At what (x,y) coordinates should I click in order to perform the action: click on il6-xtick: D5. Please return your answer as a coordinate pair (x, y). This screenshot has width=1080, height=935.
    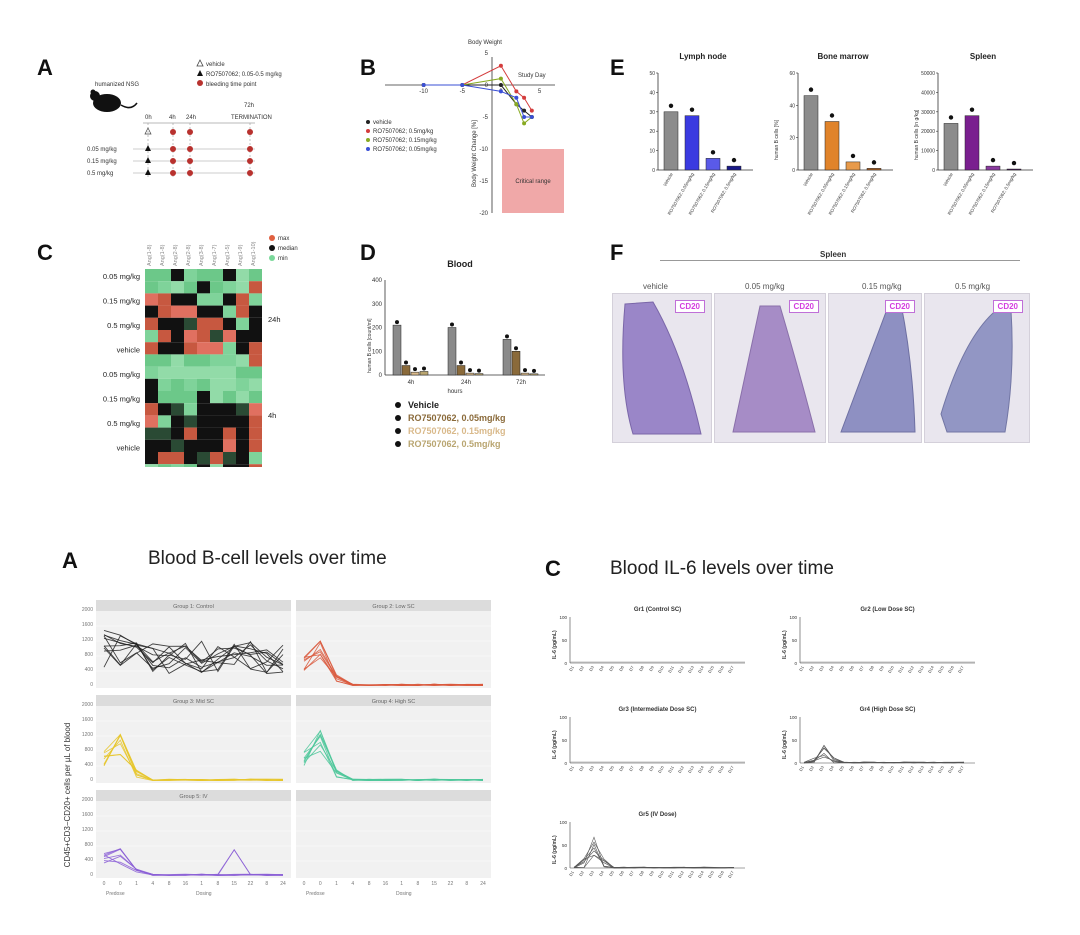
    Looking at the image, I should click on (611, 873).